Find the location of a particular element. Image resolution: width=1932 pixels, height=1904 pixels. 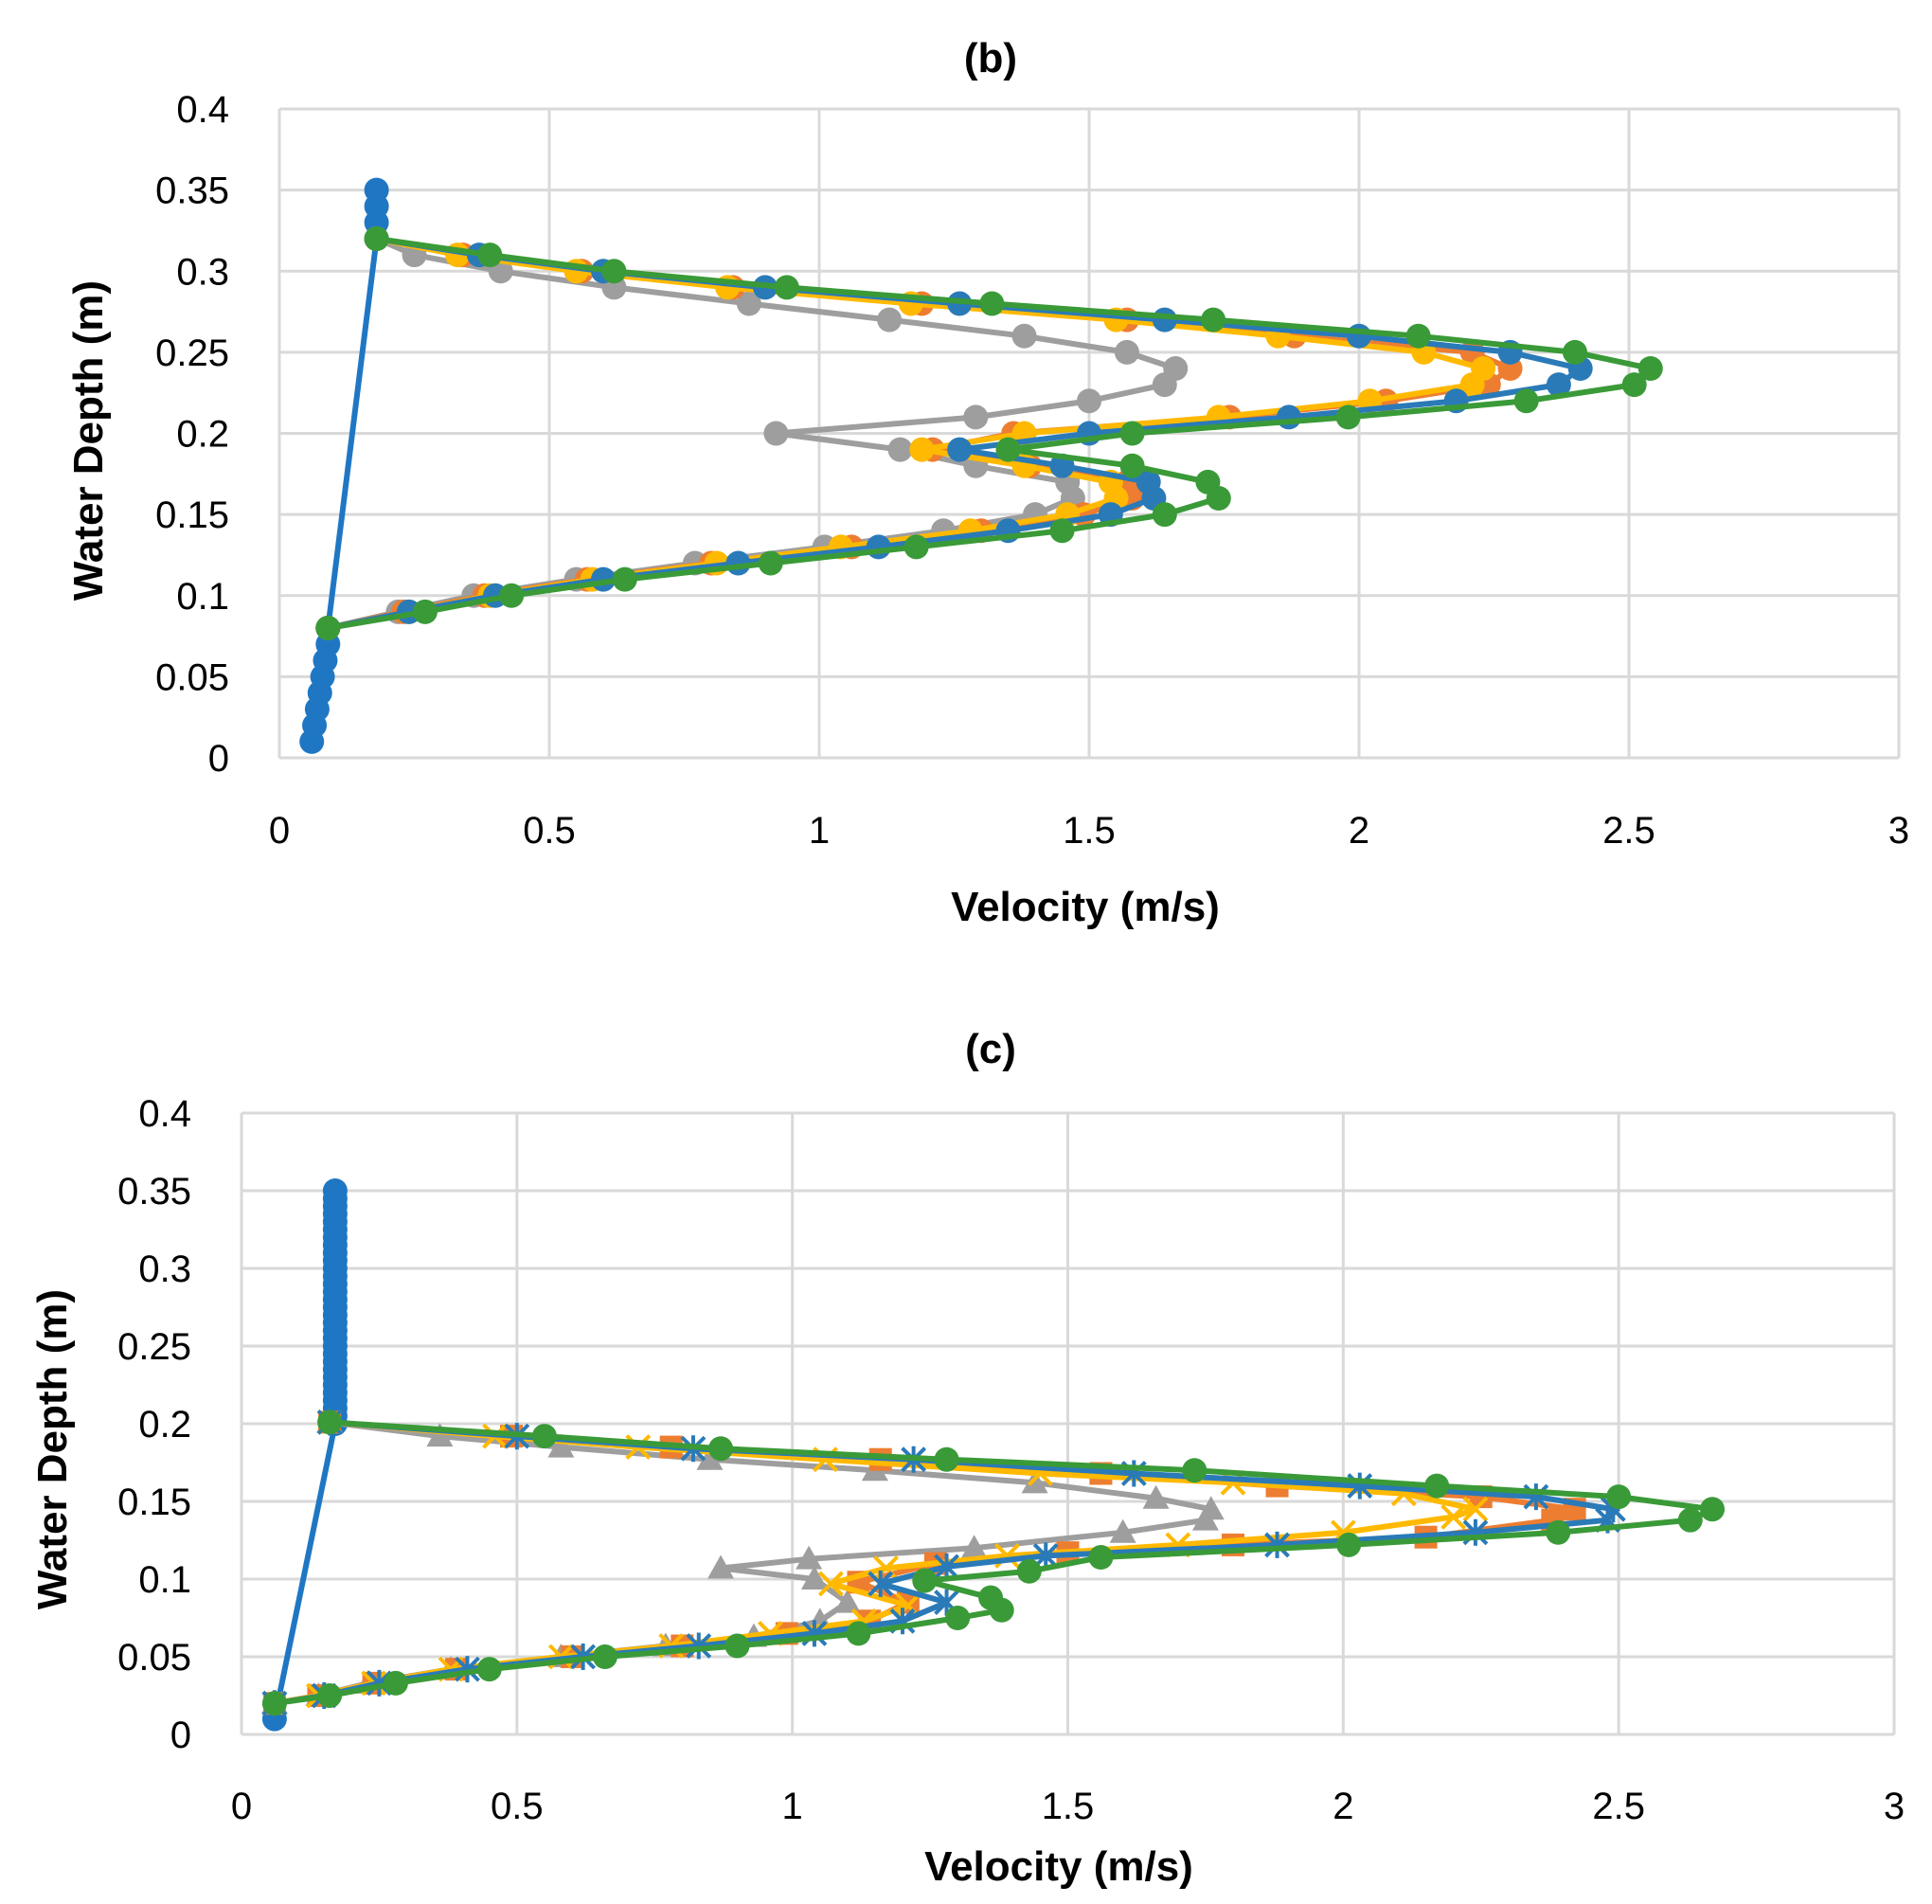

series-blue is located at coordinates (304, 1455).